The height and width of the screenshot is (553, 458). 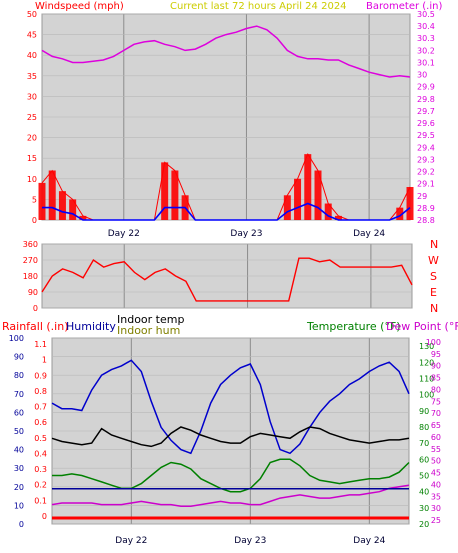 I want to click on indoor-temp-series-line, so click(x=230, y=437).